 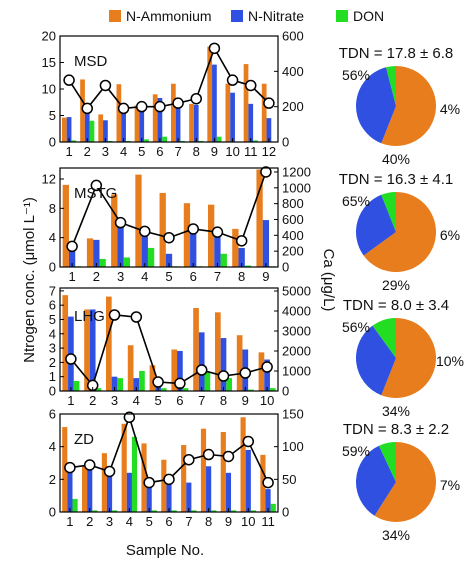 What do you see at coordinates (293, 414) in the screenshot?
I see `right-tick-label: 150` at bounding box center [293, 414].